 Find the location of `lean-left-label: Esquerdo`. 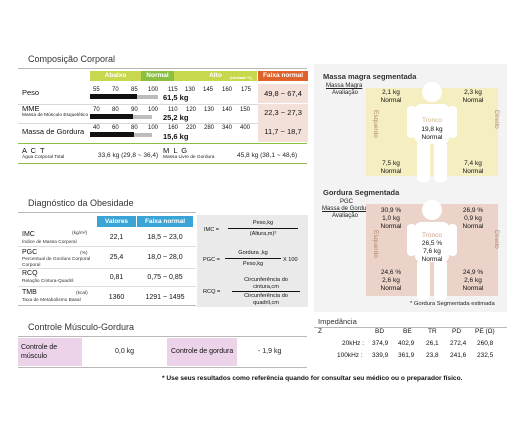

lean-left-label: Esquerdo is located at coordinates (375, 124).